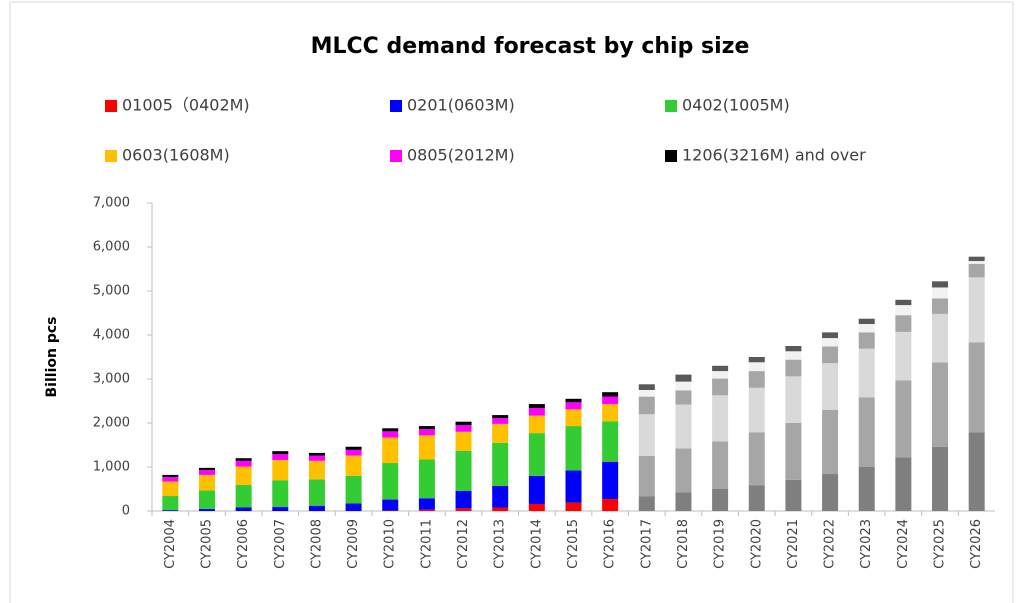 Image resolution: width=1016 pixels, height=603 pixels. Describe the element at coordinates (186, 105) in the screenshot. I see `legend-label: 01005（0402M)` at that location.